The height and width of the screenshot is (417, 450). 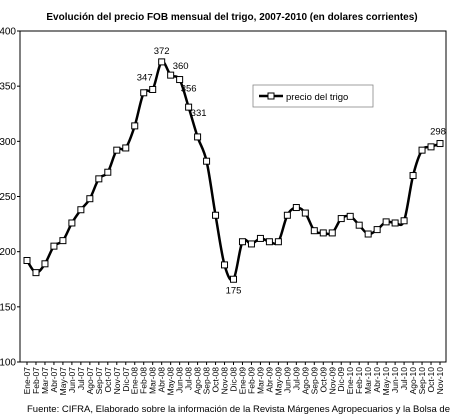 I want to click on x-tick-label: Ene-08, so click(x=135, y=381).